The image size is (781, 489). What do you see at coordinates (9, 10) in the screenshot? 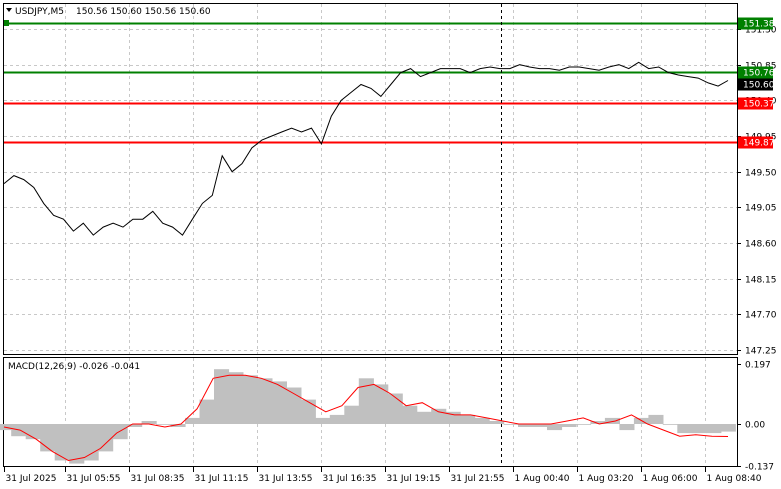
I see `chevron-down-icon` at bounding box center [9, 10].